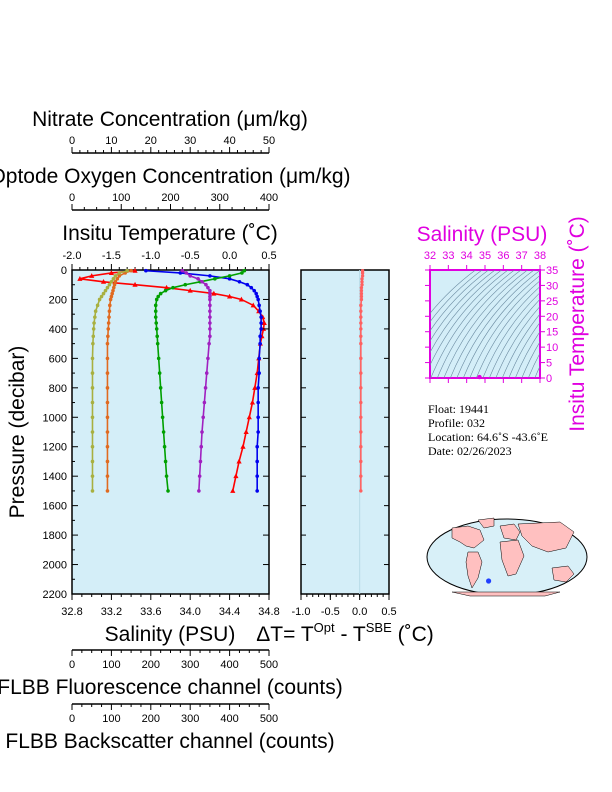 Image resolution: width=612 pixels, height=792 pixels. Describe the element at coordinates (552, 271) in the screenshot. I see `ts-y-tick-label: 35` at that location.